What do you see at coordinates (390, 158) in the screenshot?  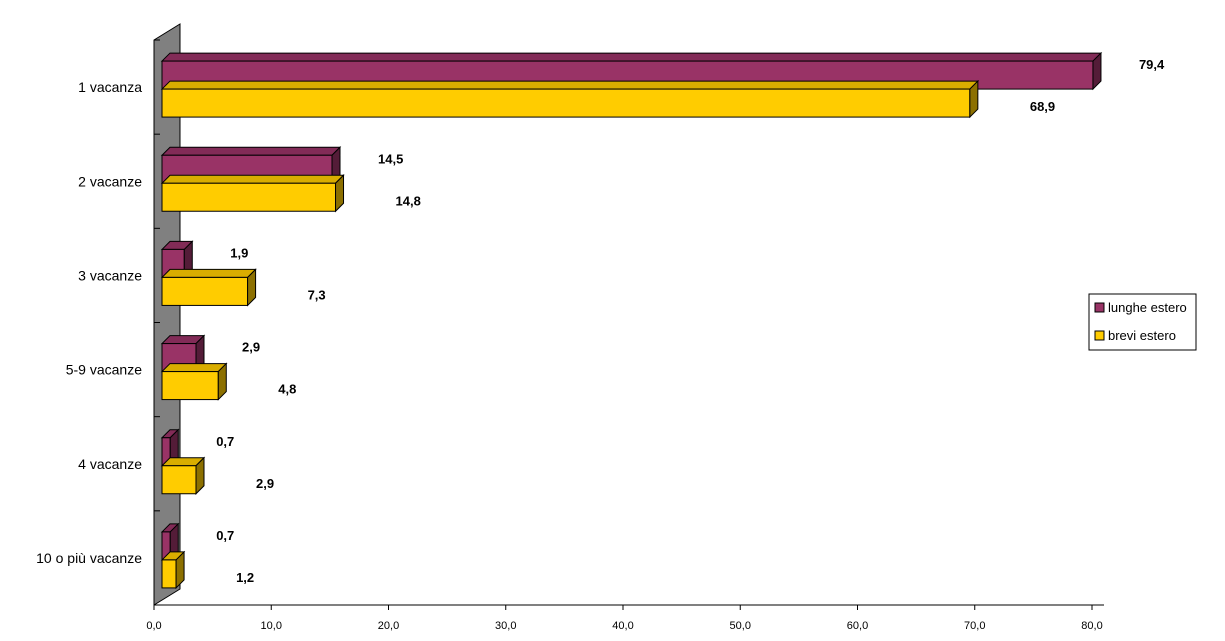 I see `data-label: 14,5` at bounding box center [390, 158].